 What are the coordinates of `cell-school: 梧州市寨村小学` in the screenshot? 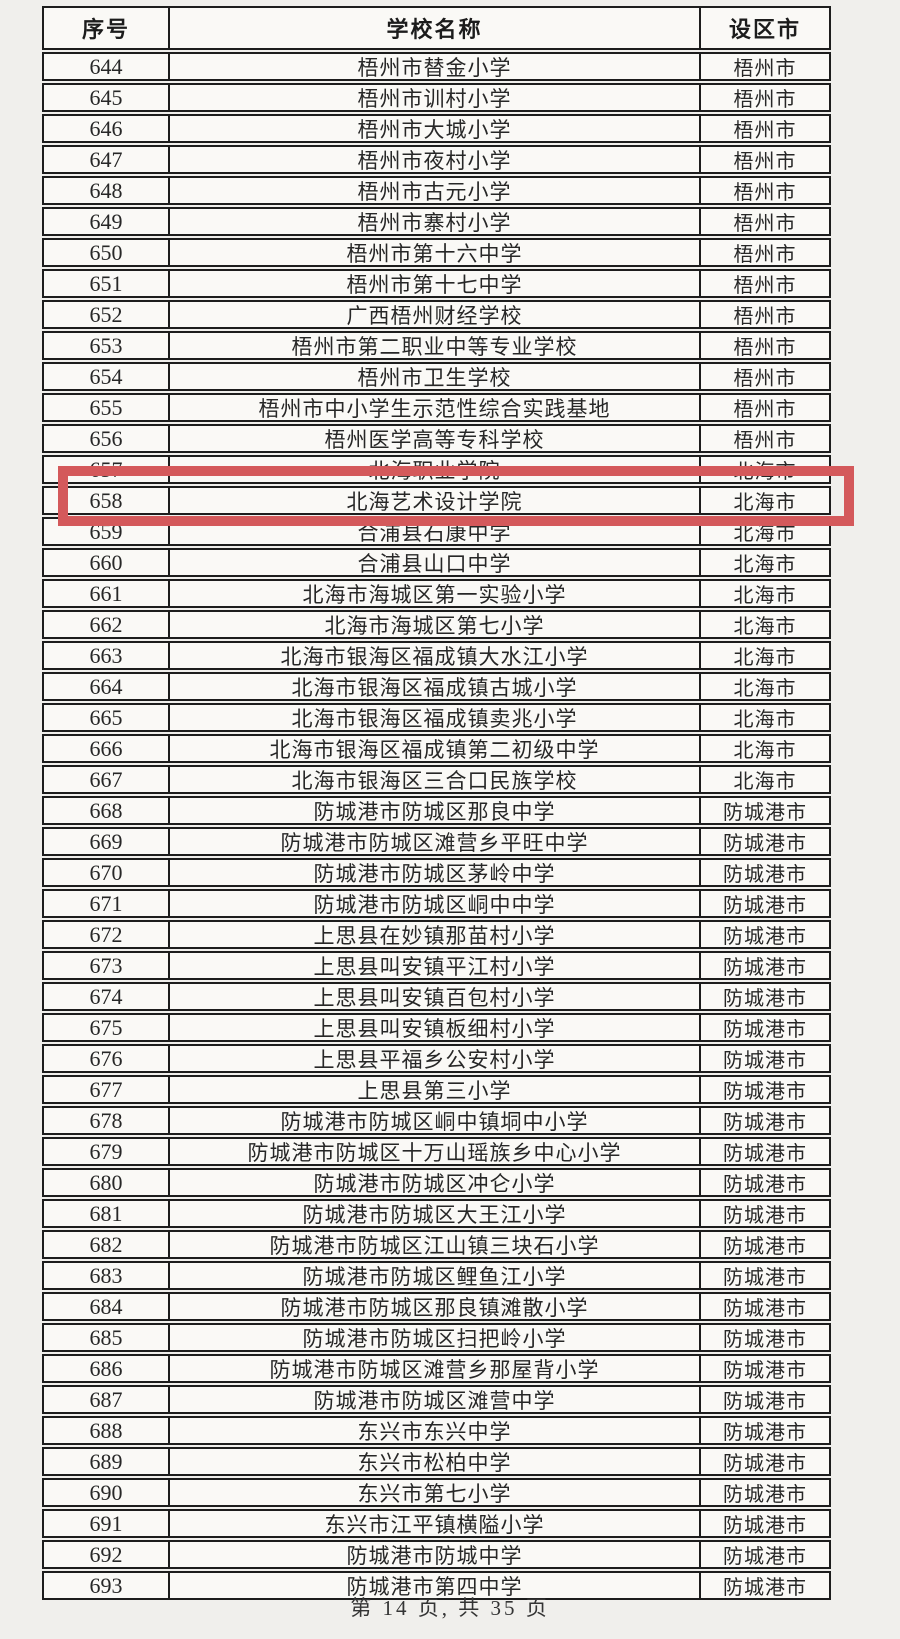 It's located at (435, 221).